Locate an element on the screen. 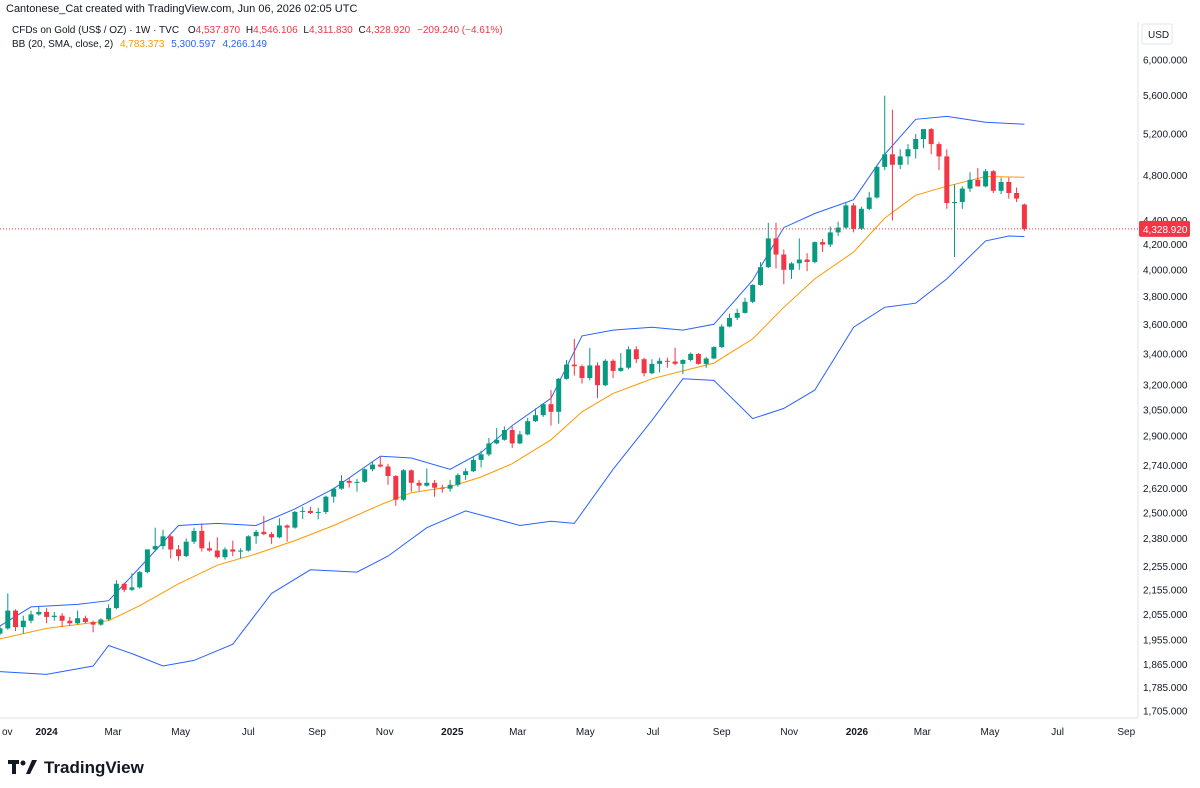 The image size is (1200, 788). time-tick-label: 2024 is located at coordinates (46, 732).